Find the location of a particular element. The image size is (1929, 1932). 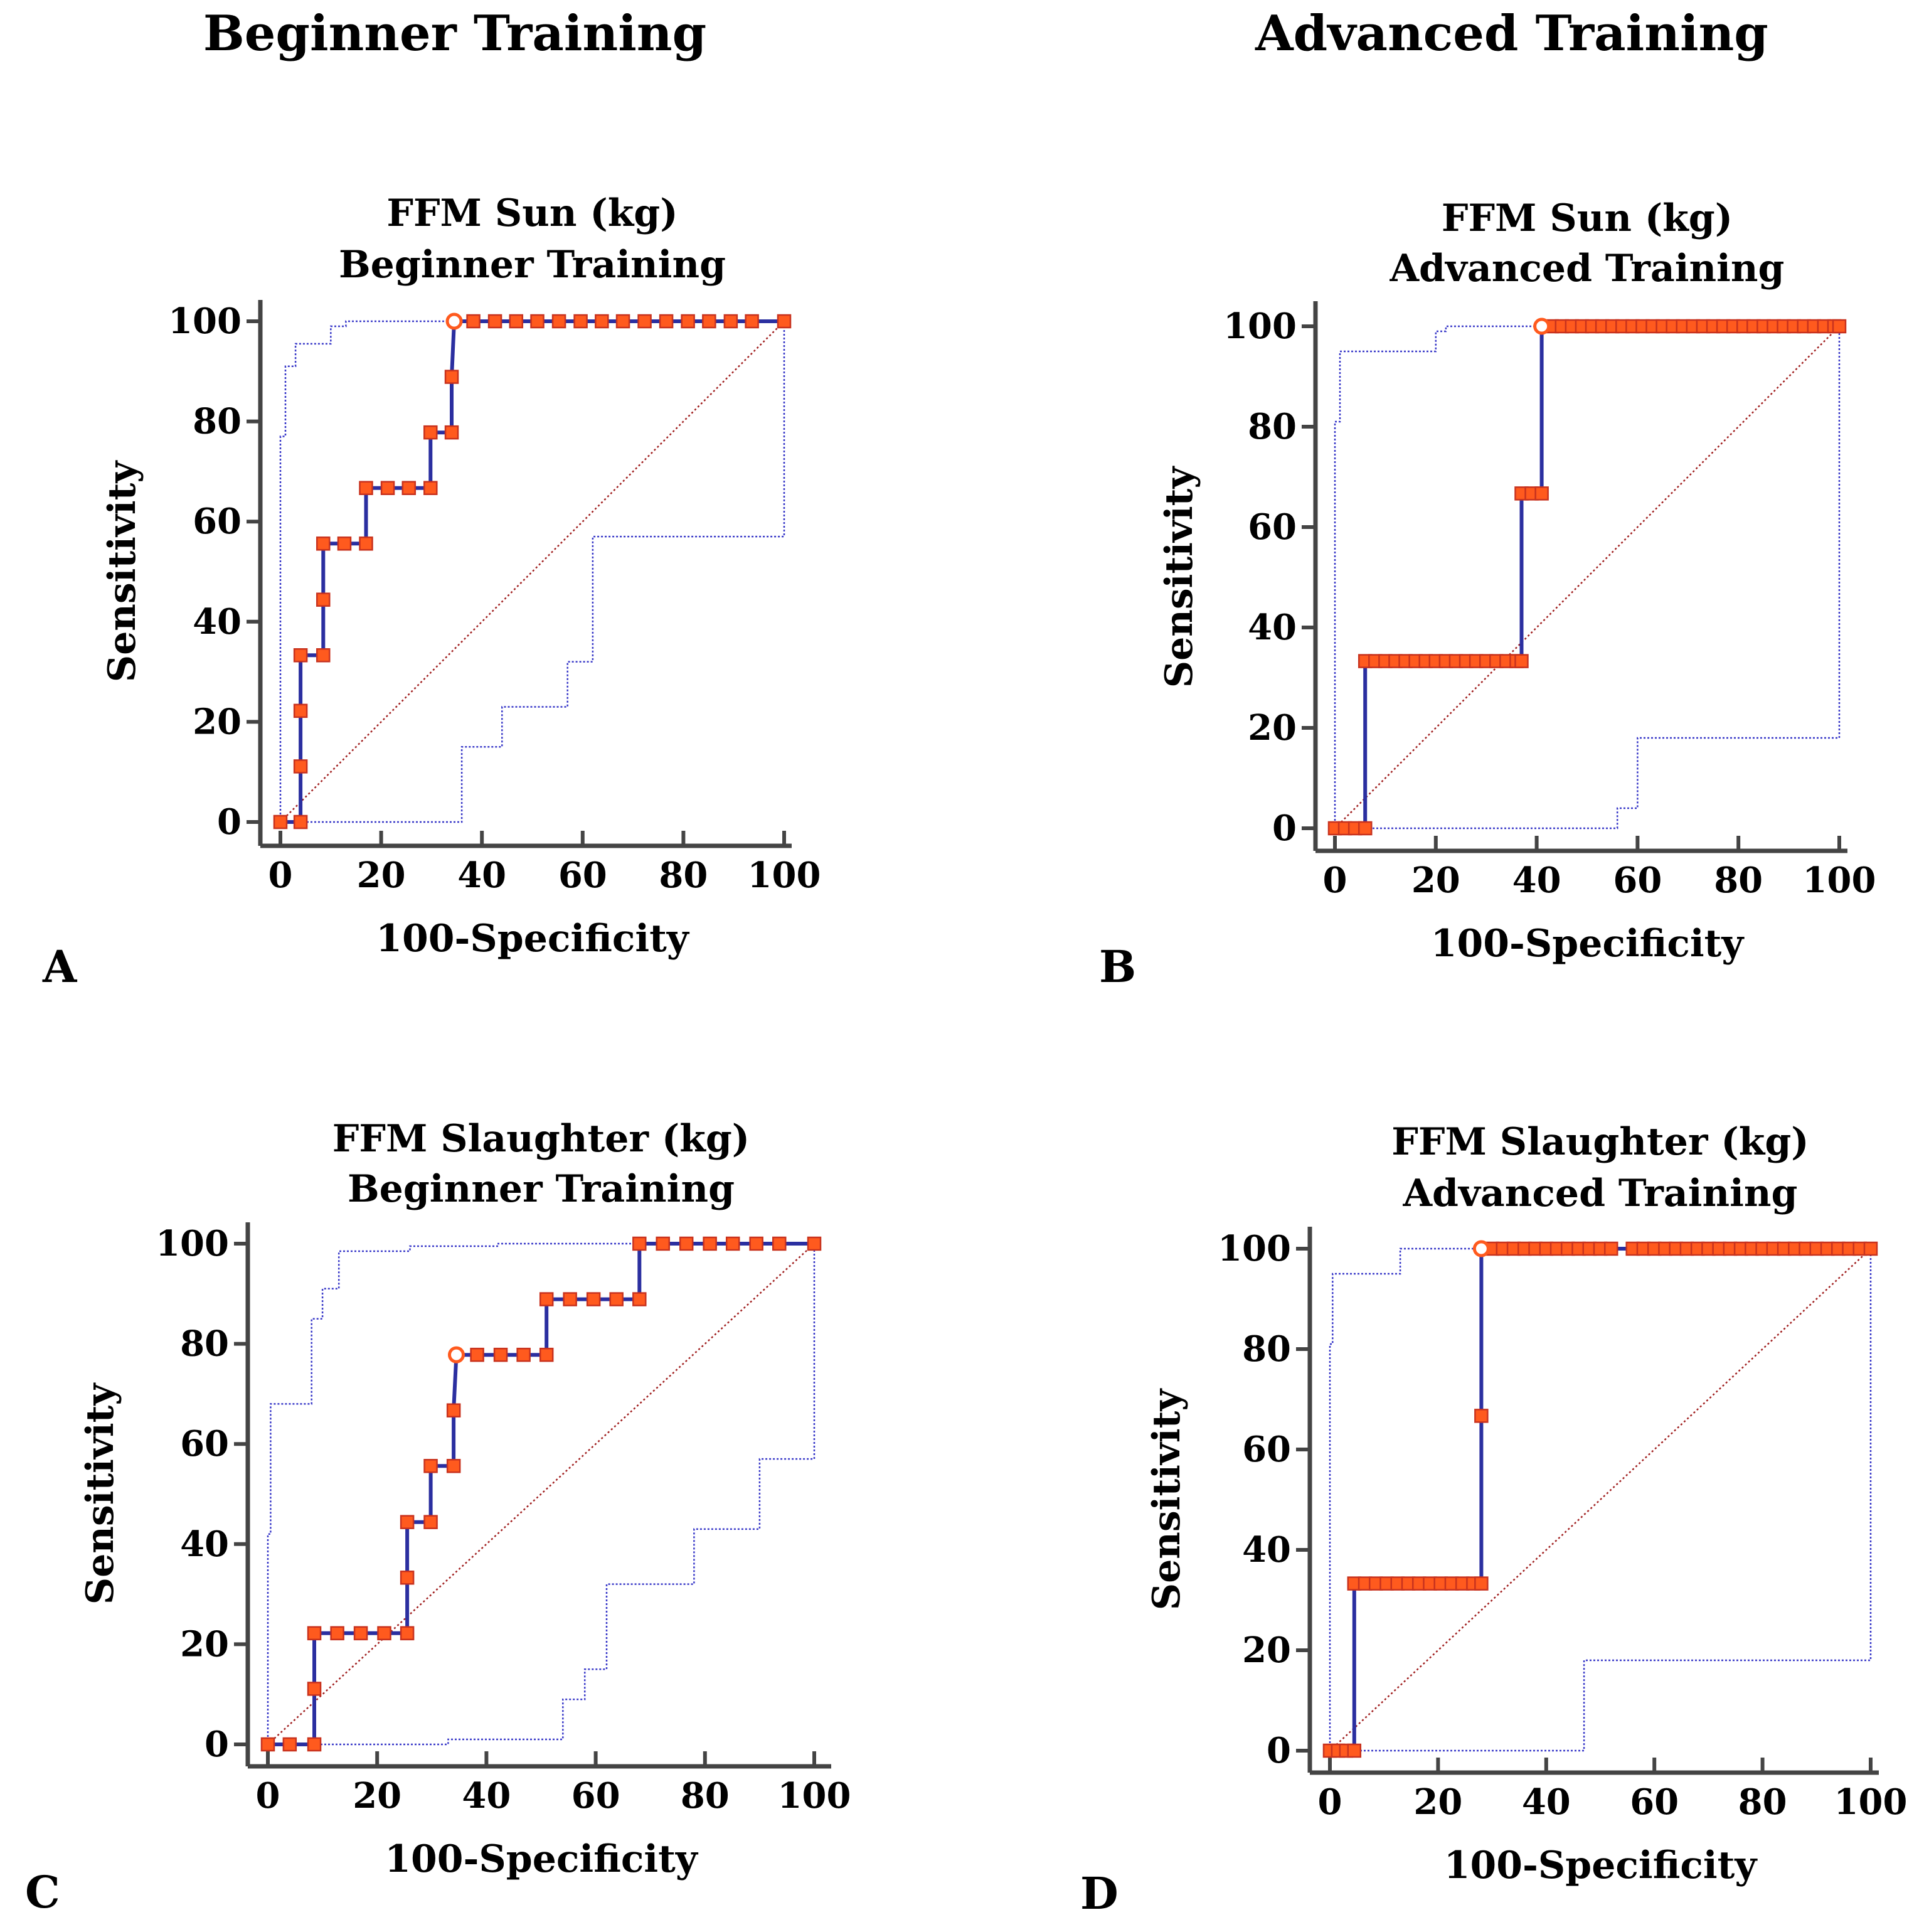

chart-title-line-2: Advanced Training is located at coordinates (1600, 1193).